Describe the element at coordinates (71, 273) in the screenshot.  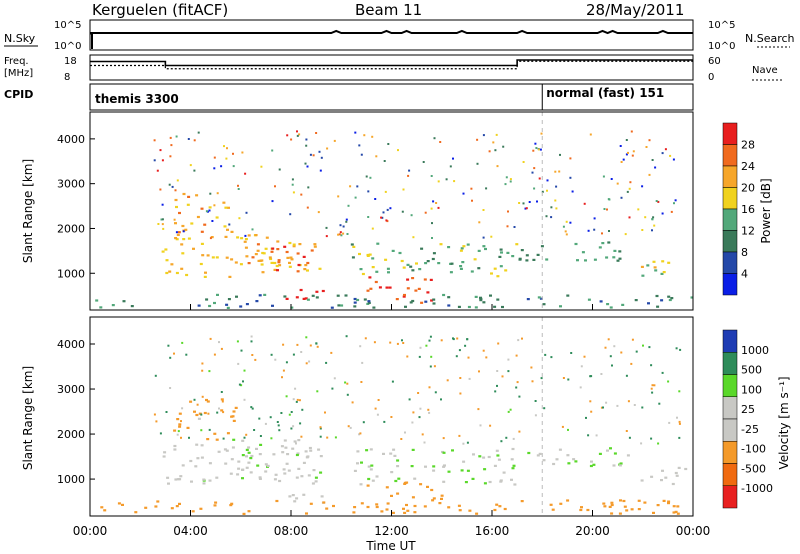
I see `ytick-label: 1000` at that location.